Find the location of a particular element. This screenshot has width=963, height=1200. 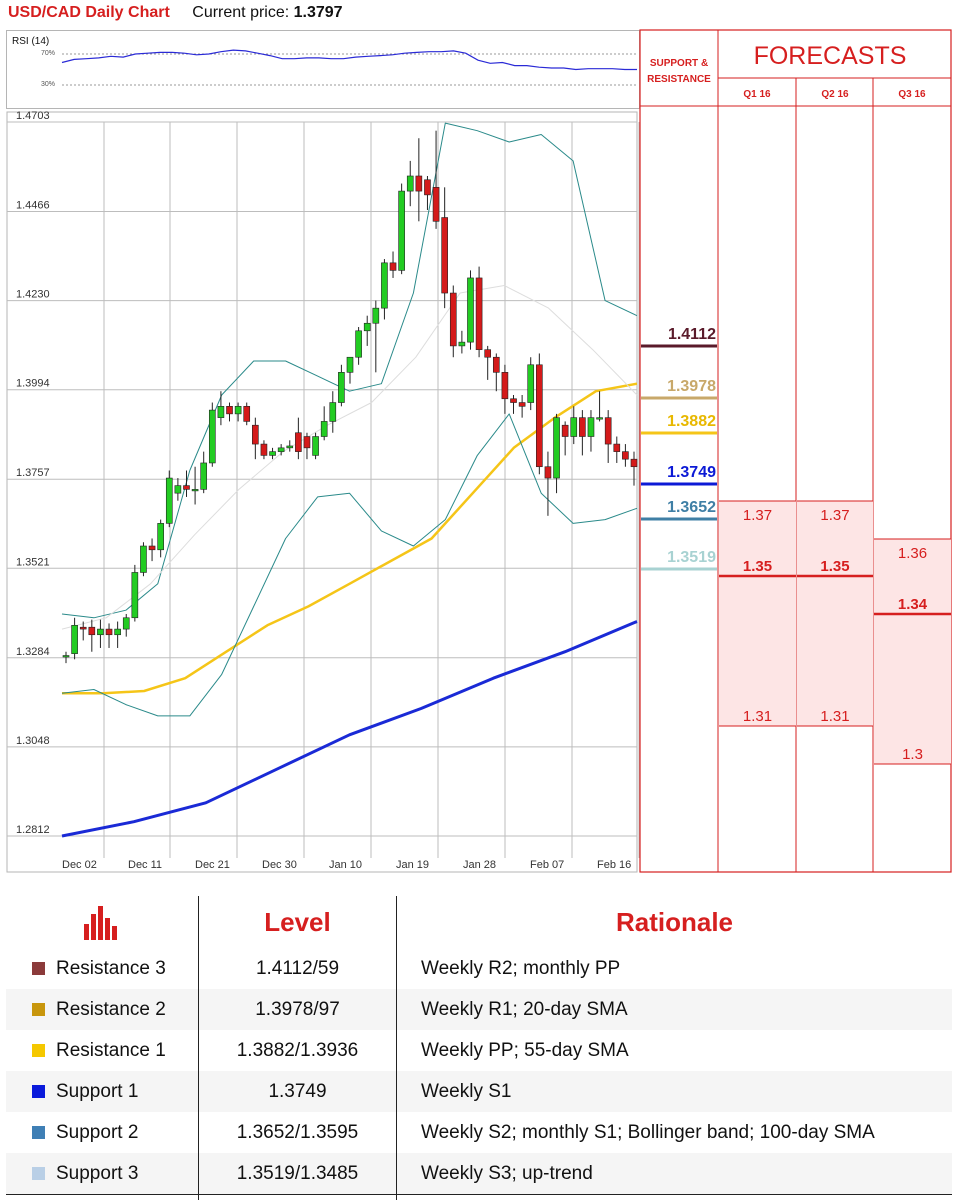

level-name-cell: Support 1 is located at coordinates (102, 1091).